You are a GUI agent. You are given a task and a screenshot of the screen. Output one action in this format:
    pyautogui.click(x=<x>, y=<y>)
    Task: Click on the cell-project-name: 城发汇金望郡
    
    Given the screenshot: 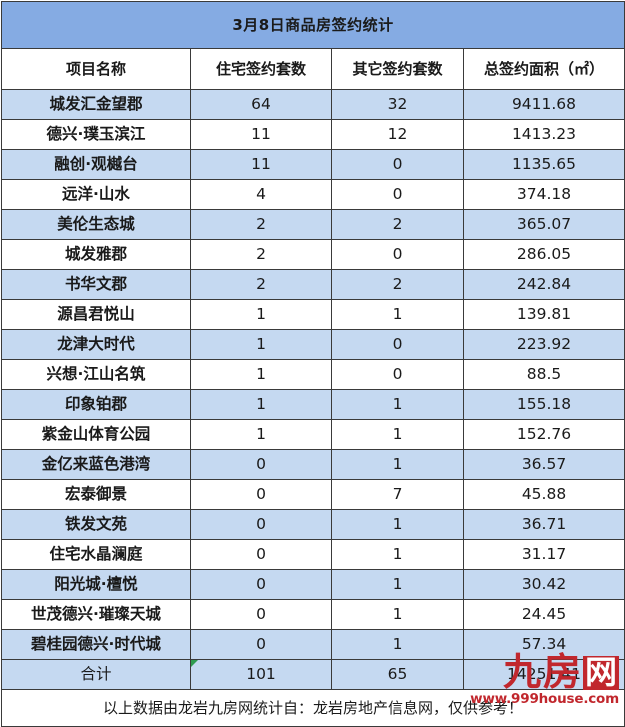 What is the action you would take?
    pyautogui.click(x=96, y=104)
    